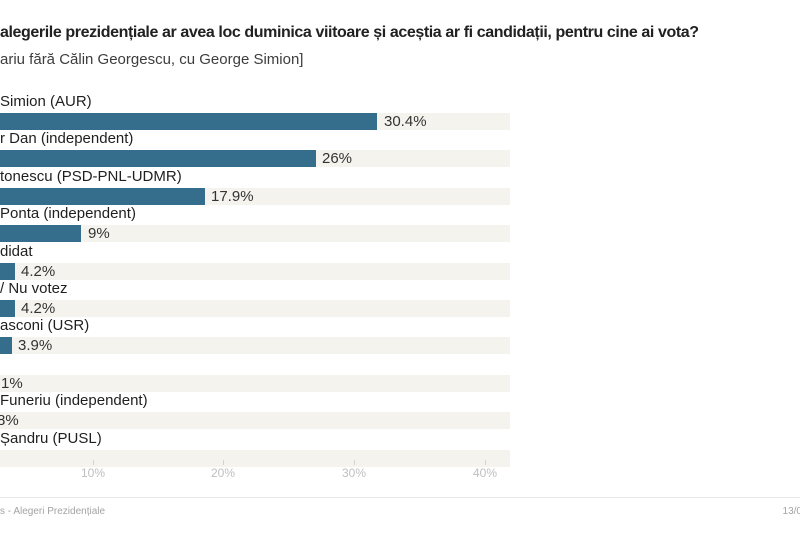 The width and height of the screenshot is (800, 534). I want to click on table-row: didat 4.2%, so click(400, 261).